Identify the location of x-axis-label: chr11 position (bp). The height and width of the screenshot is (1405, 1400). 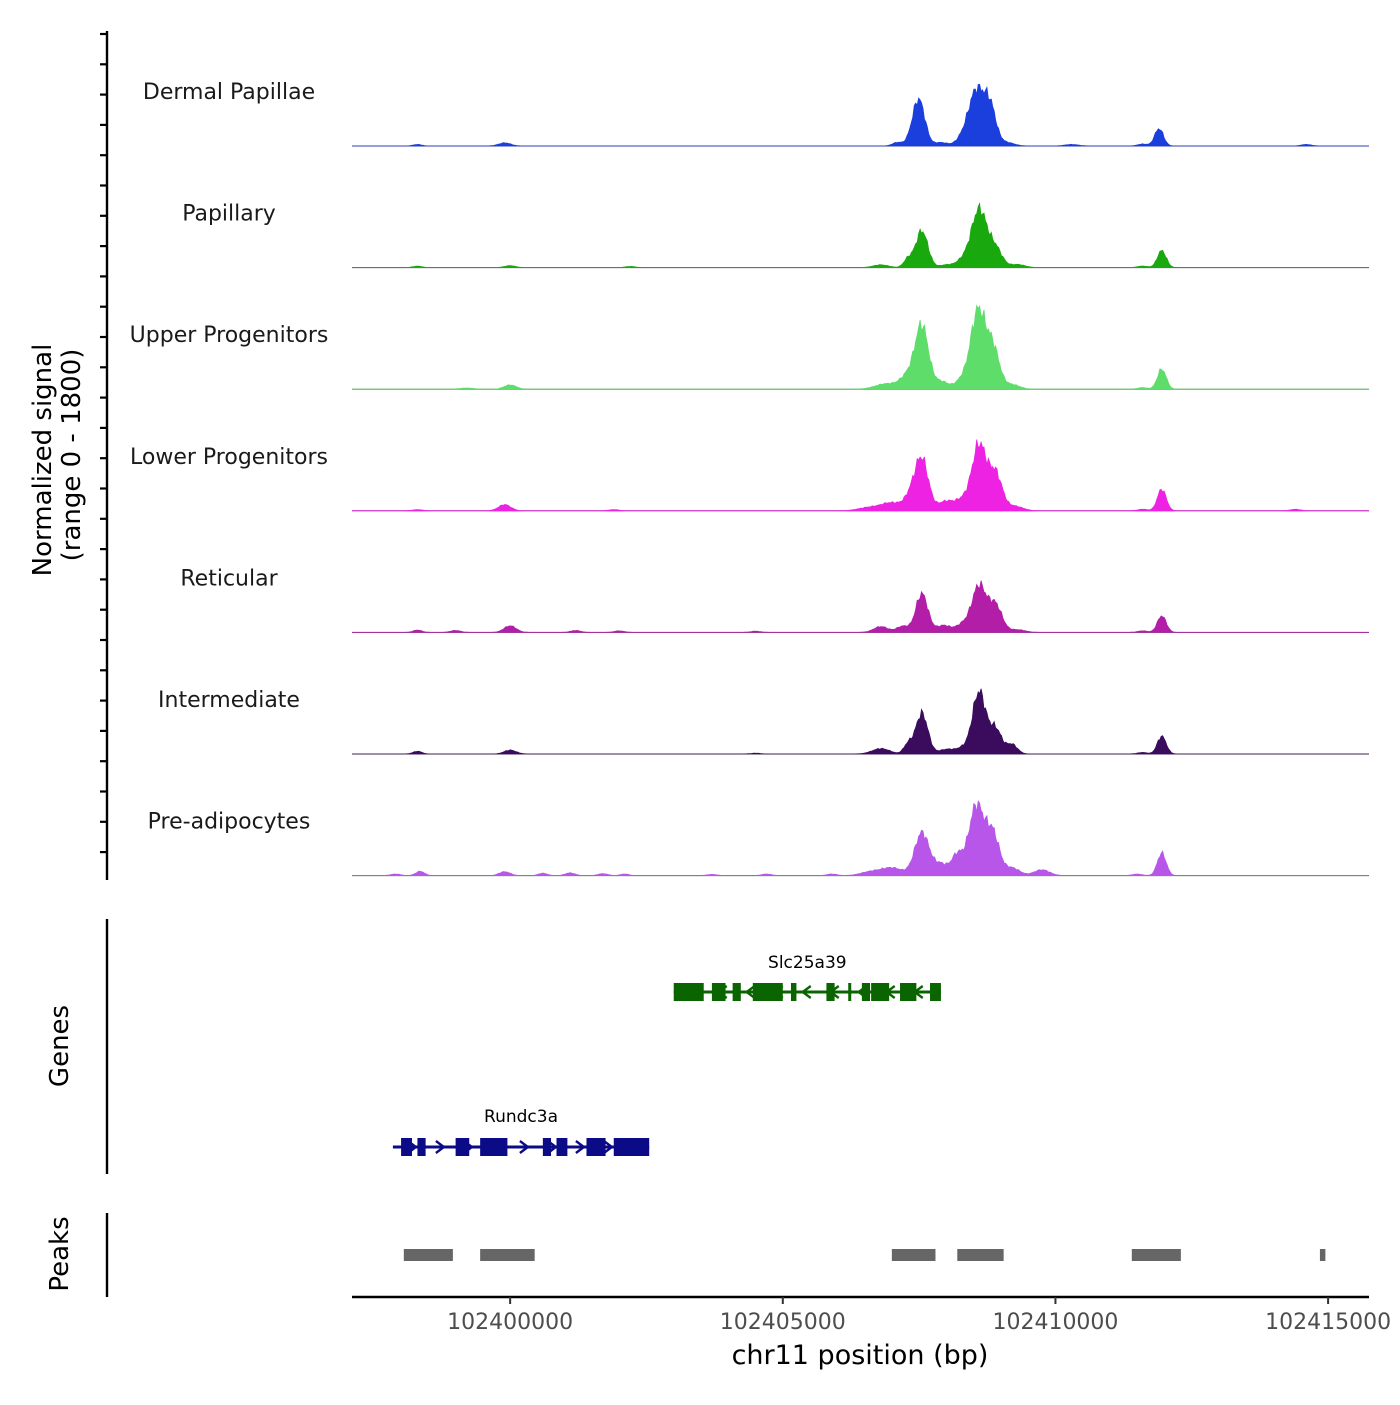
(860, 1355).